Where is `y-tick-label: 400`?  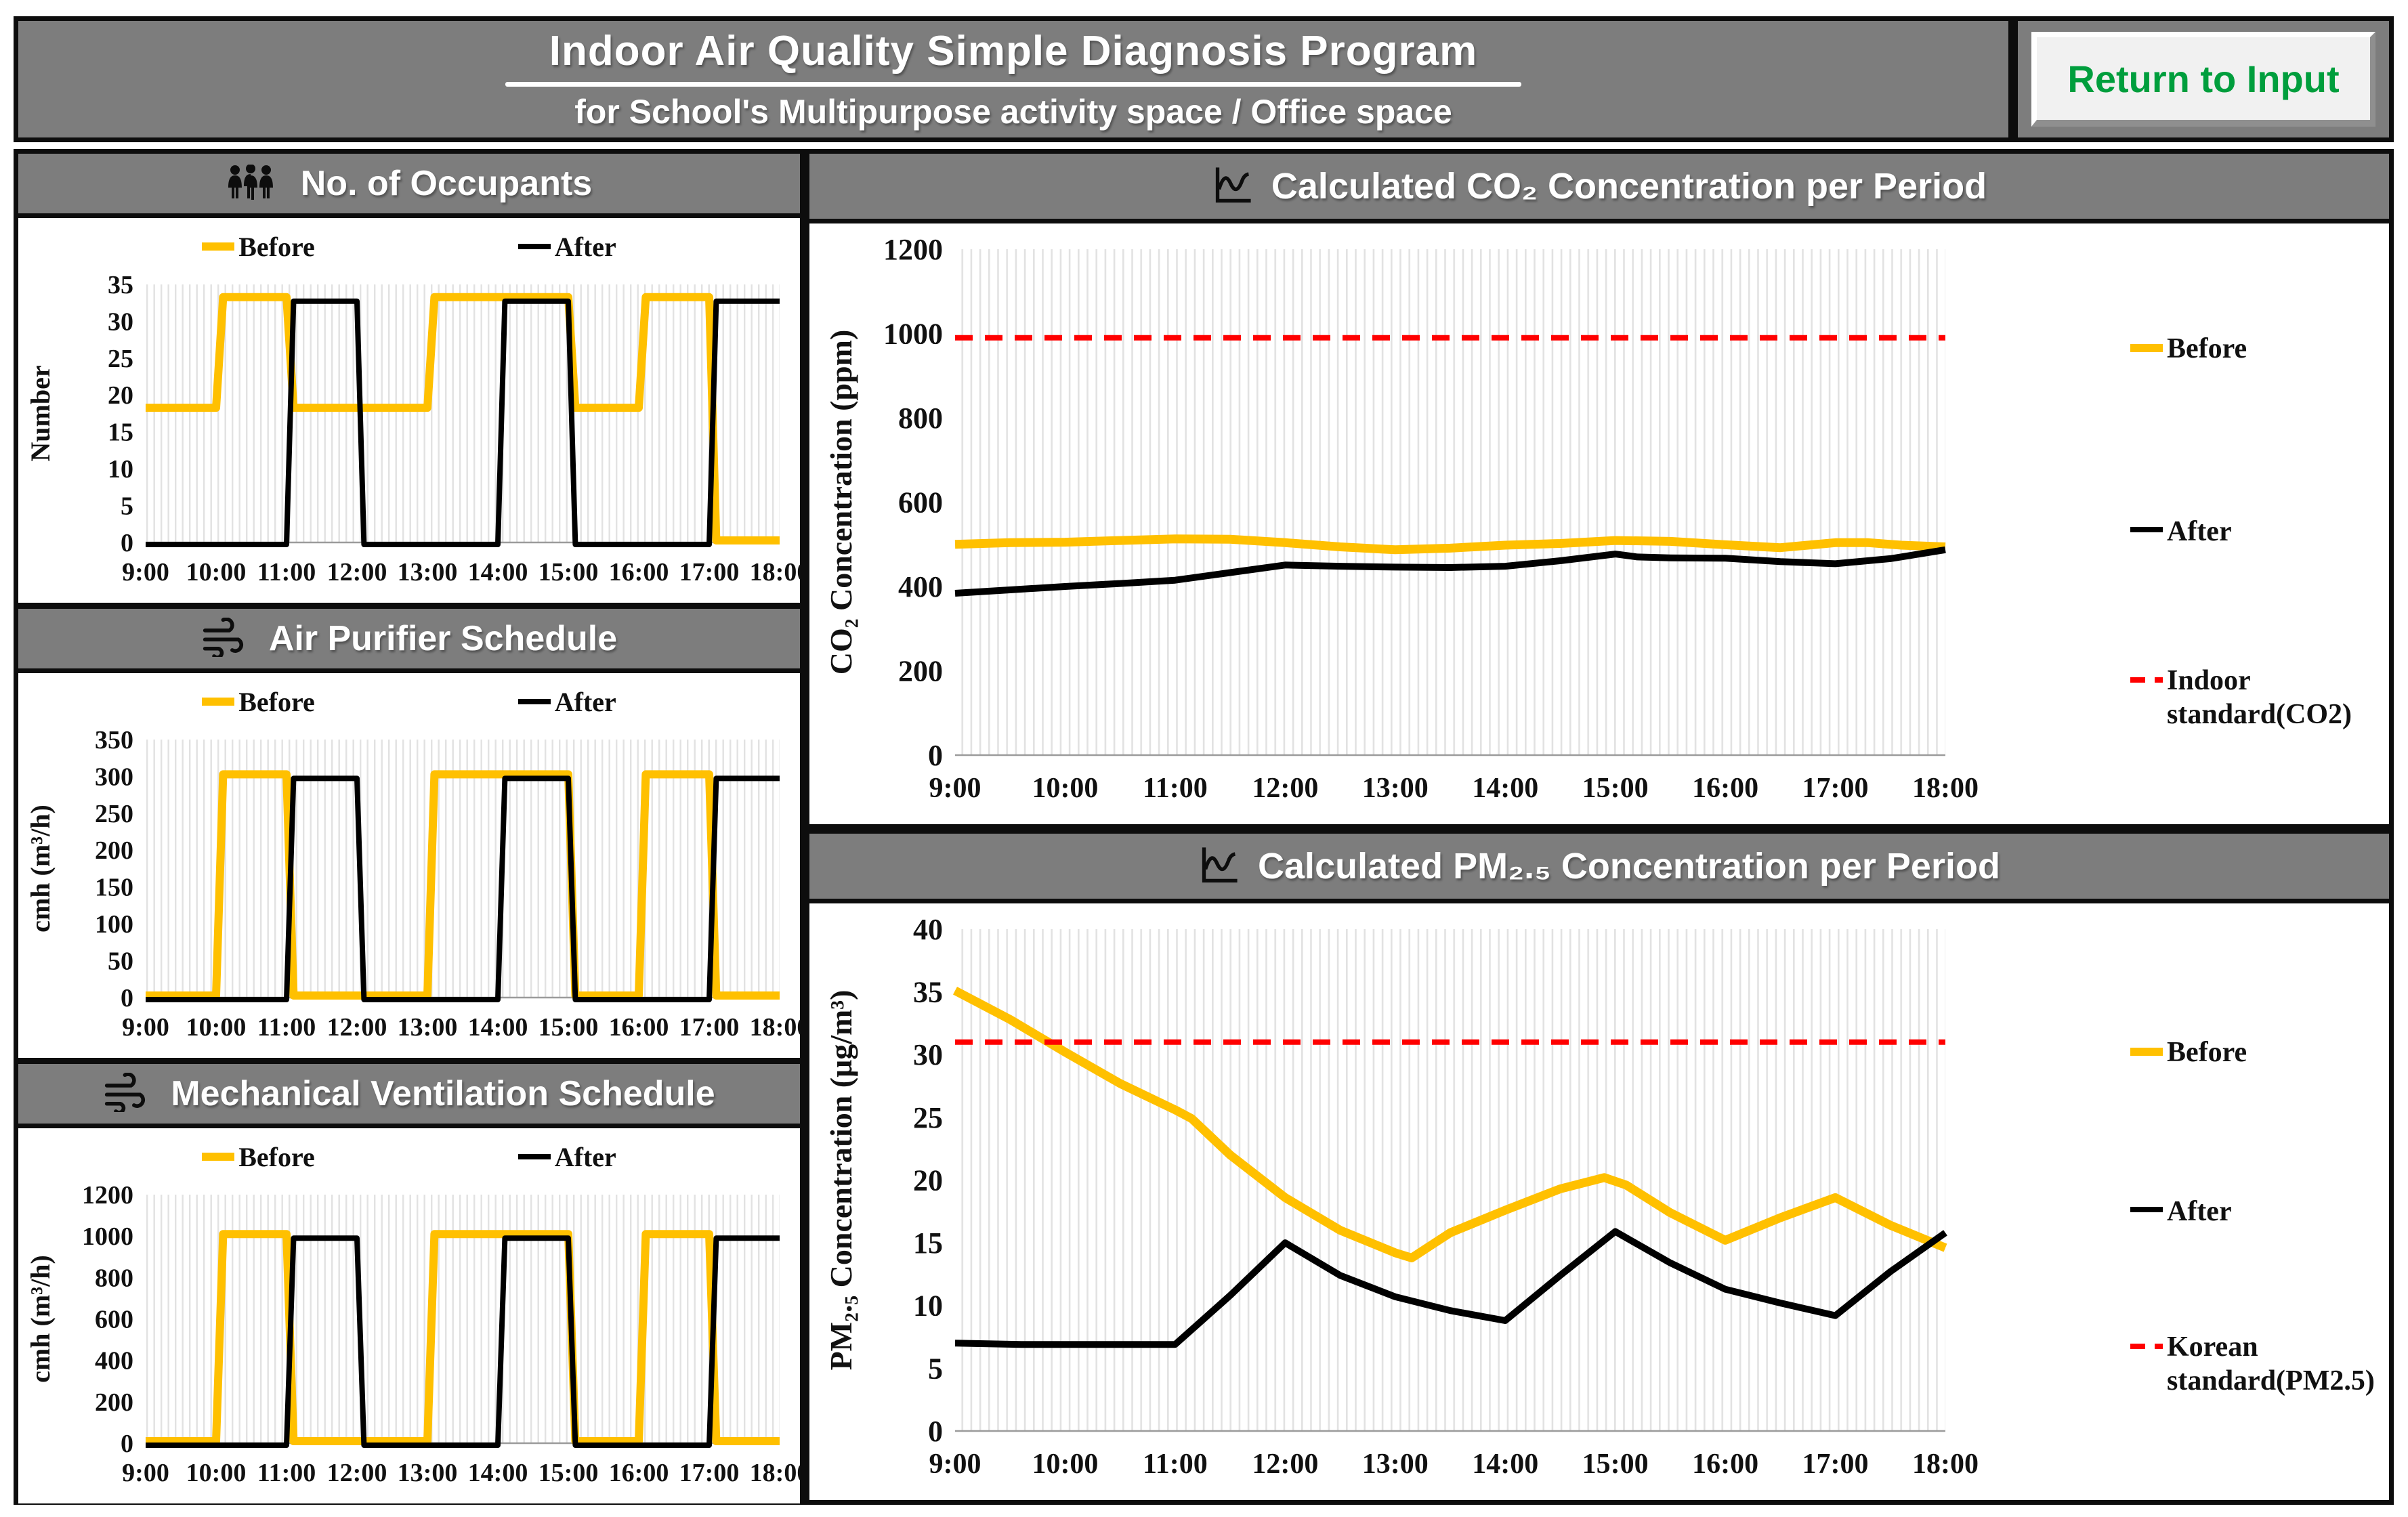 y-tick-label: 400 is located at coordinates (920, 586).